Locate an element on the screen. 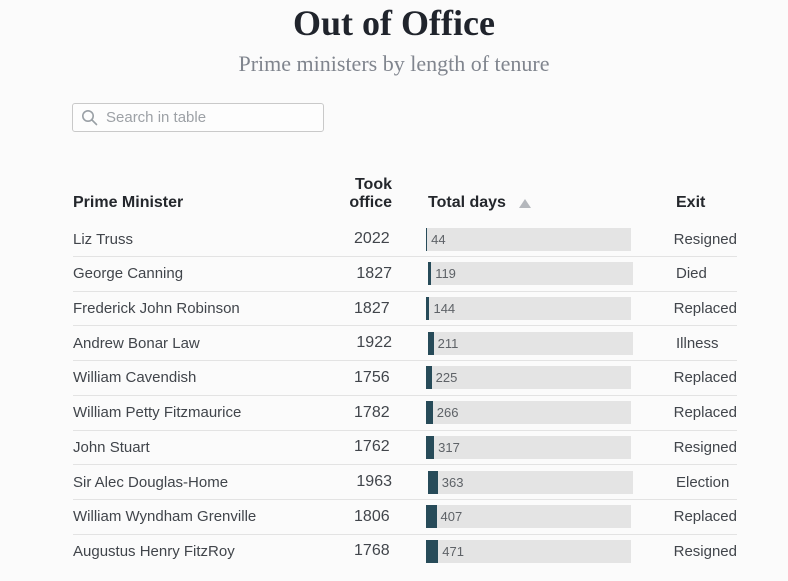 This screenshot has height=581, width=788. total-days-value: 363 is located at coordinates (452, 482).